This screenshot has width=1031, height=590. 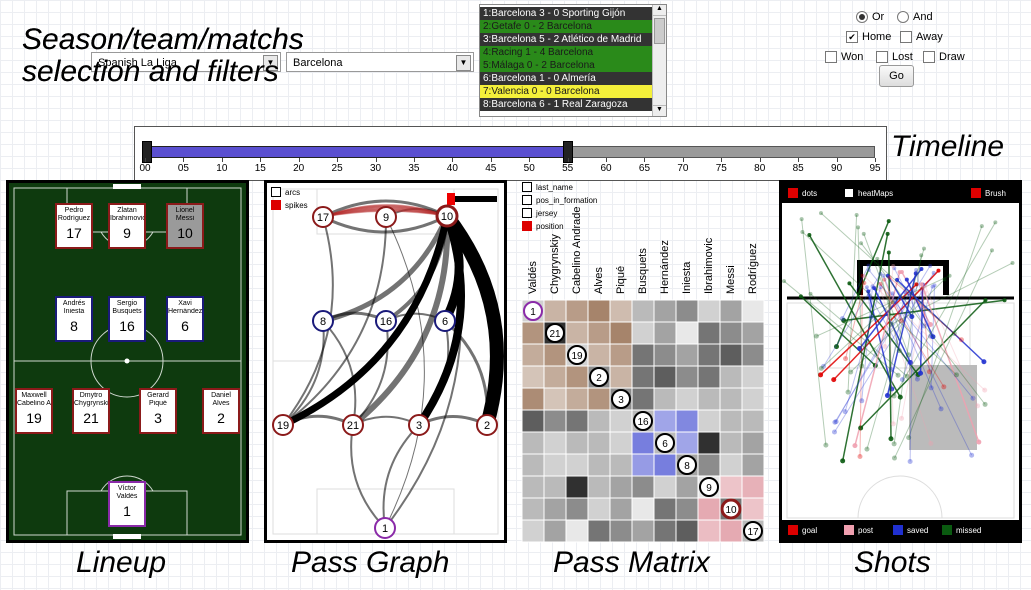 What do you see at coordinates (158, 411) in the screenshot?
I see `player-card: Gerard Piqué 3` at bounding box center [158, 411].